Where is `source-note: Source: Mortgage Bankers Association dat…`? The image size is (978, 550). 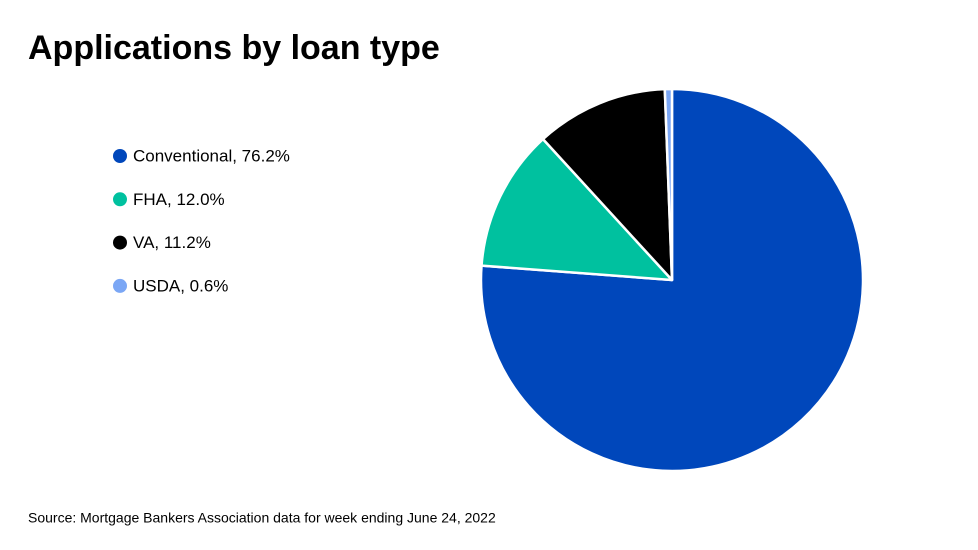 source-note: Source: Mortgage Bankers Association dat… is located at coordinates (262, 518).